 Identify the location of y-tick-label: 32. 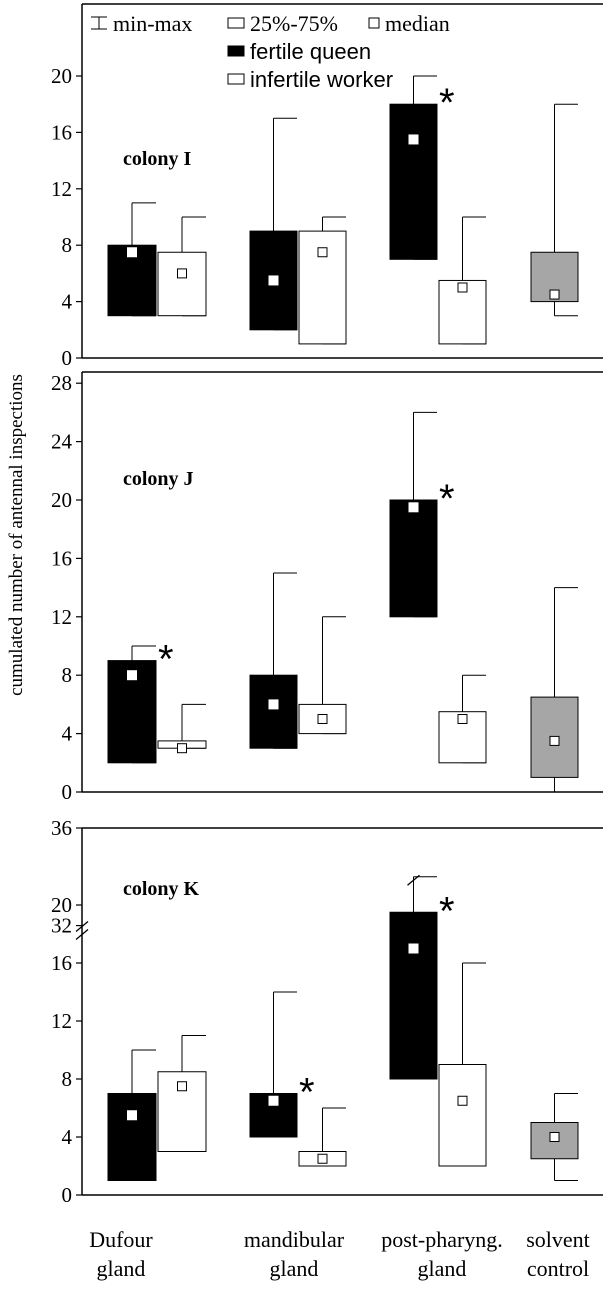
(61, 926).